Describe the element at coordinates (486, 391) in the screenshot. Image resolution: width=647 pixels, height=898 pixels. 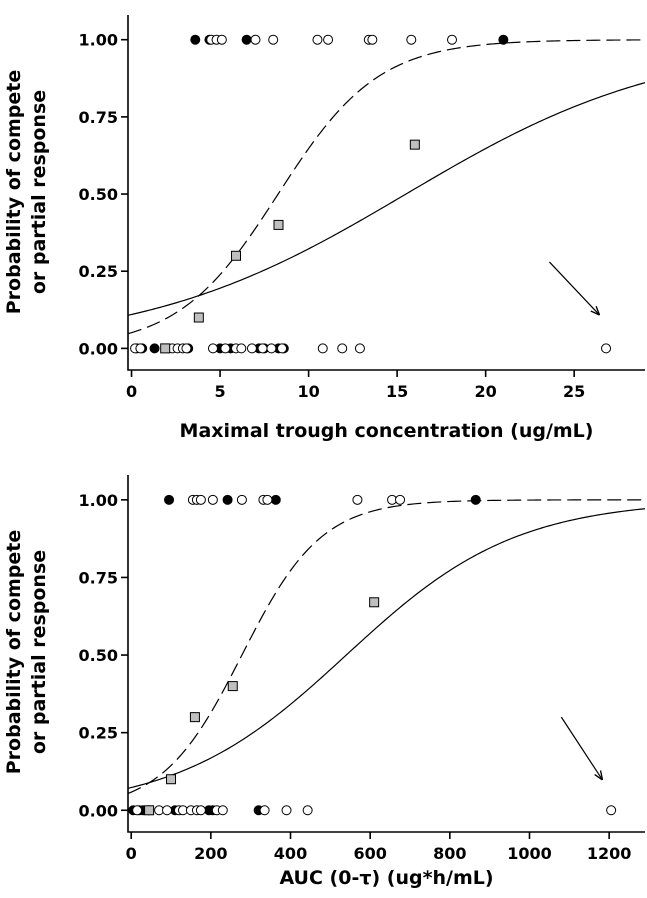
I see `x-tick-label: 20` at that location.